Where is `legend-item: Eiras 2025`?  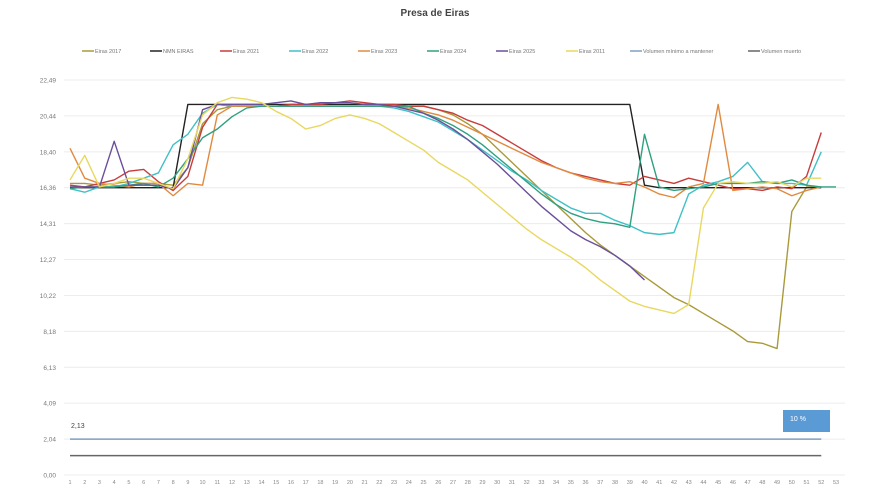
legend-item: Eiras 2025 is located at coordinates (515, 52).